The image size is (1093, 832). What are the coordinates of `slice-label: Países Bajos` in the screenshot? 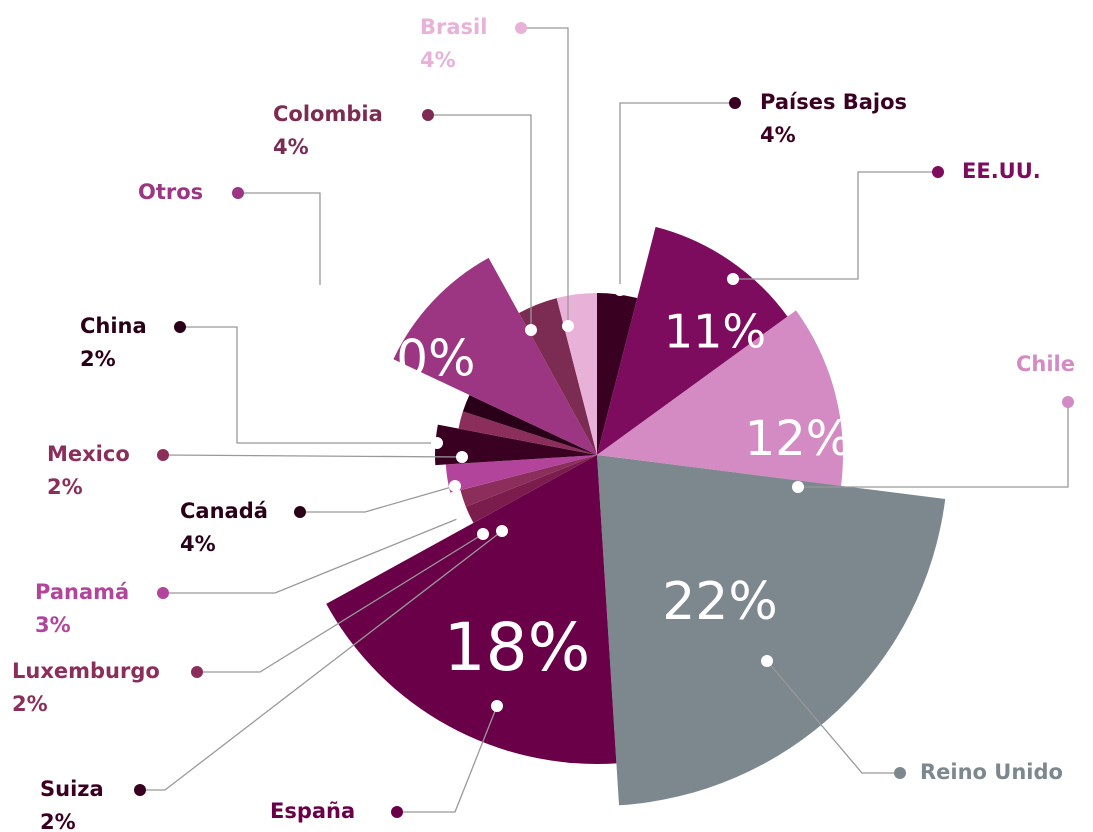 It's located at (833, 102).